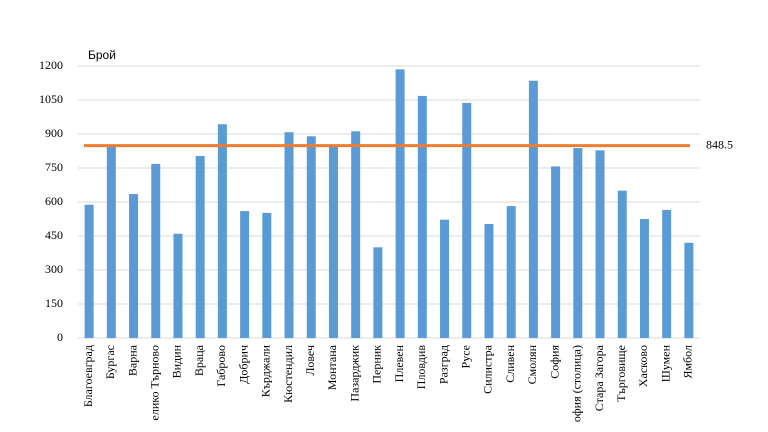 Image resolution: width=768 pixels, height=432 pixels. What do you see at coordinates (177, 361) in the screenshot?
I see `x-tick-label: Видин` at bounding box center [177, 361].